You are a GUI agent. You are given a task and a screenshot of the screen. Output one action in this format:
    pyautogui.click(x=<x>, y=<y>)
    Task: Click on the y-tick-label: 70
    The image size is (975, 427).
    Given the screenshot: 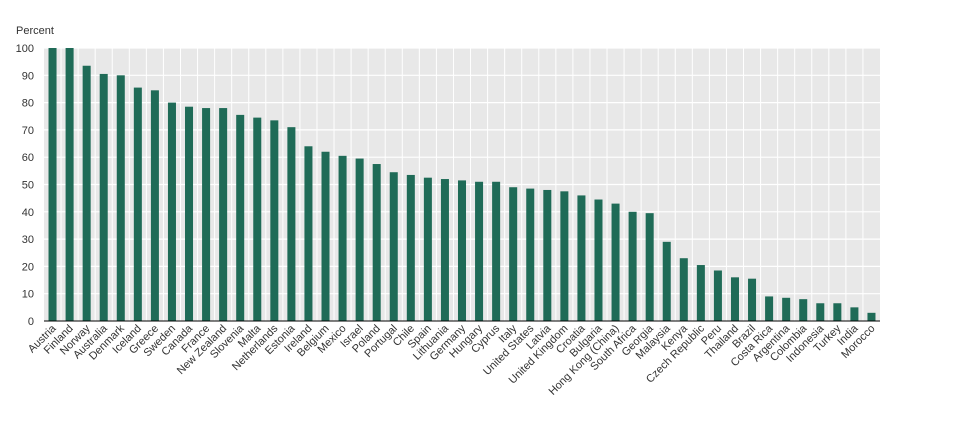 What is the action you would take?
    pyautogui.click(x=28, y=131)
    